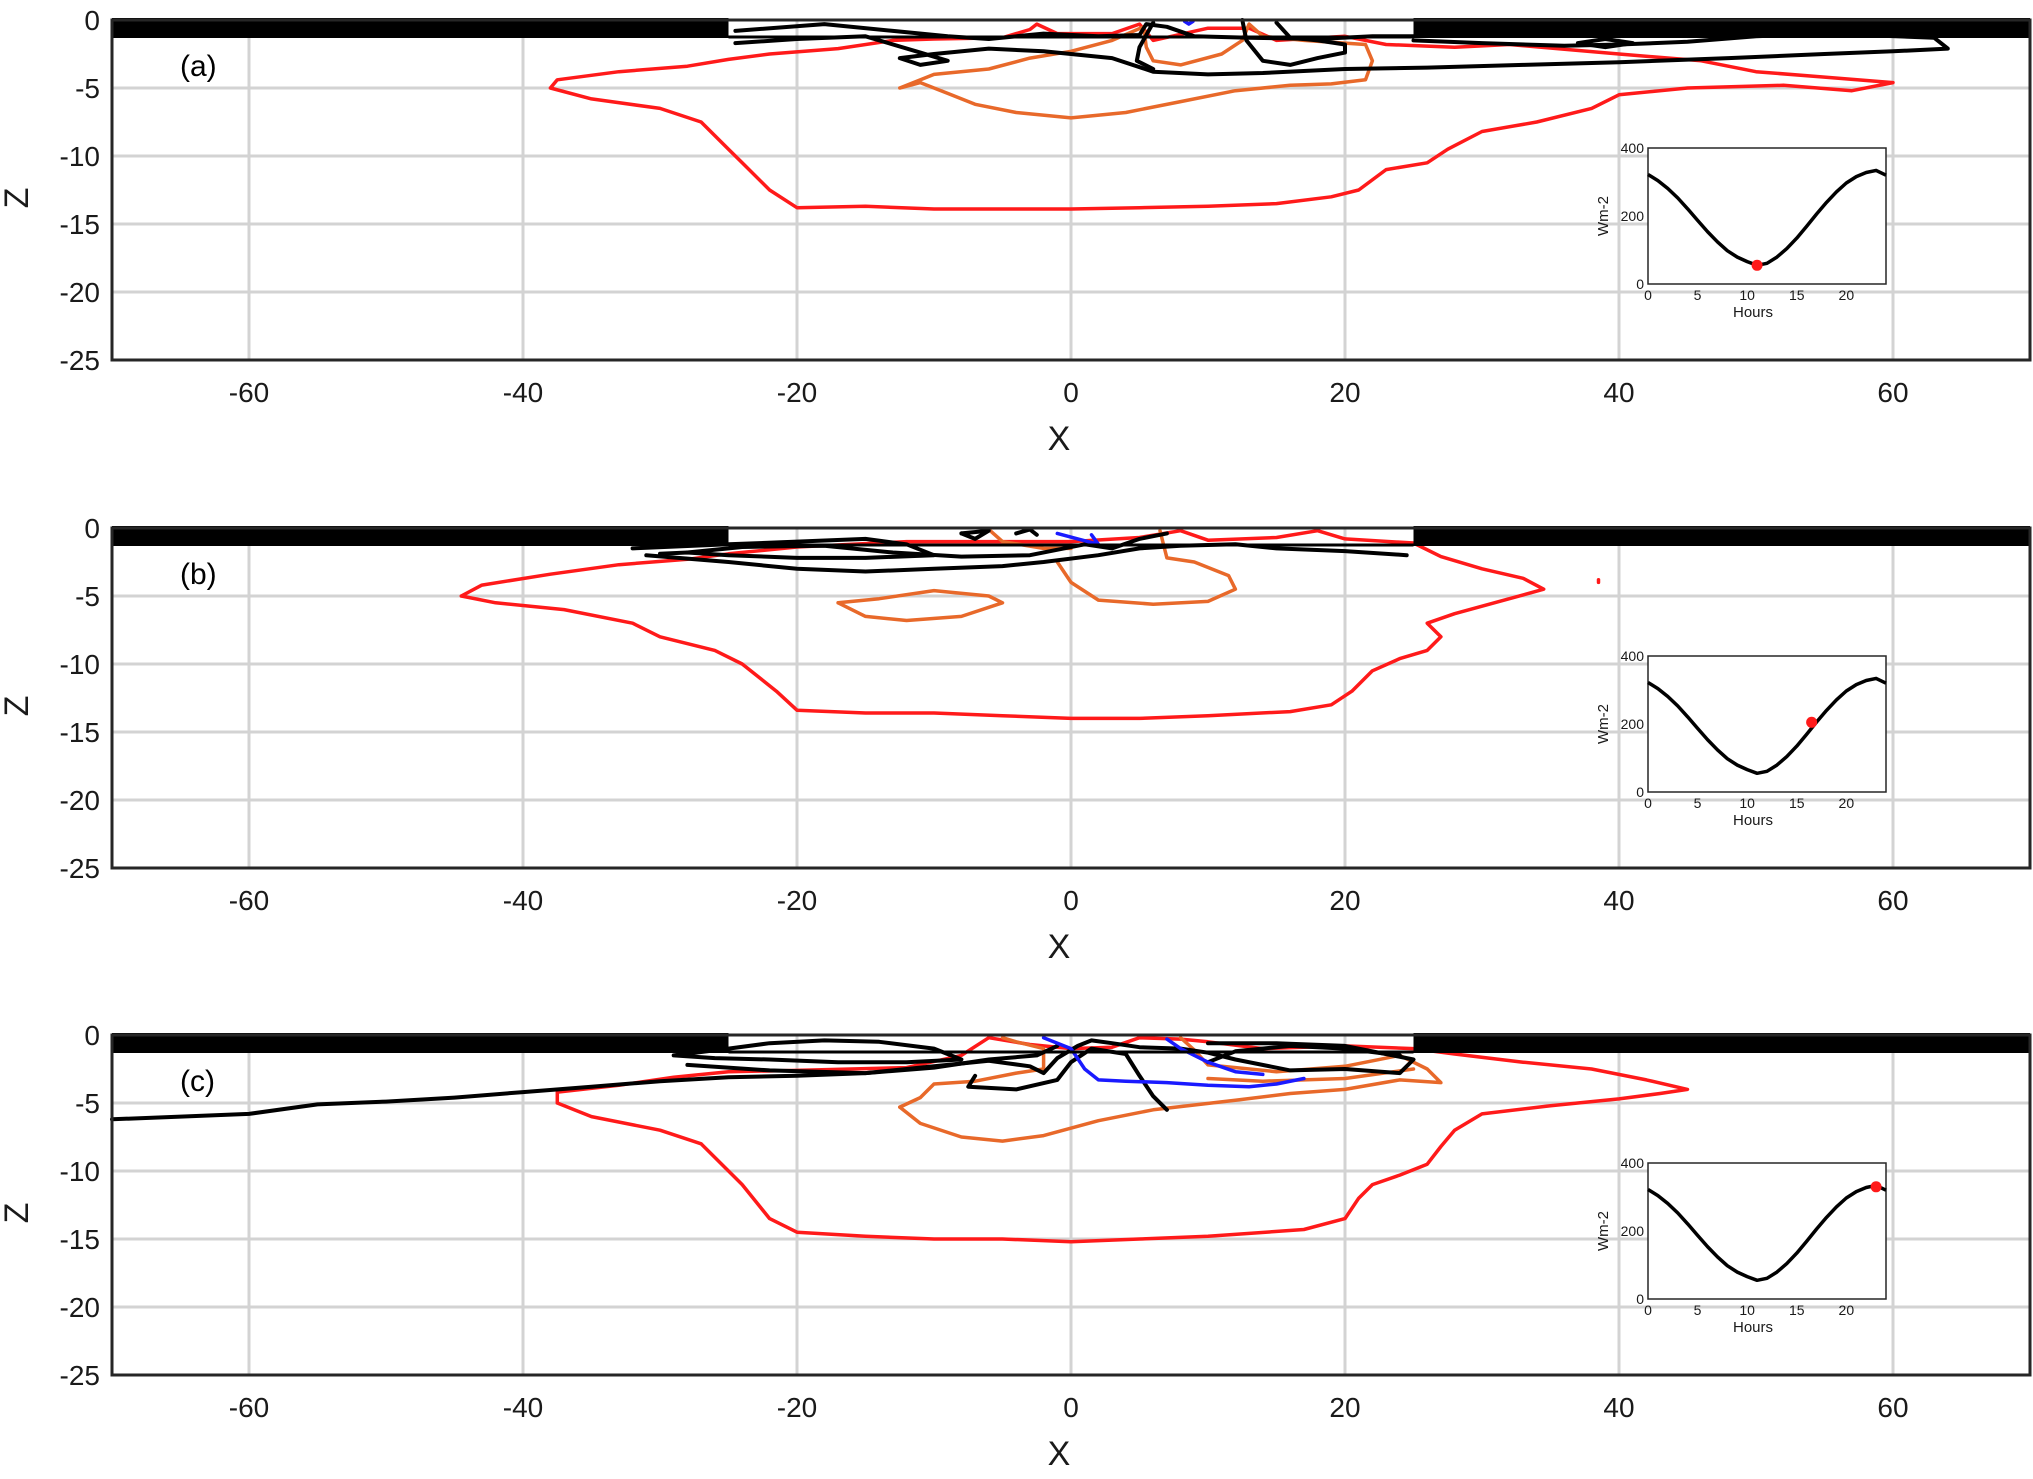  Describe the element at coordinates (198, 574) in the screenshot. I see `panel-label: (b)` at that location.